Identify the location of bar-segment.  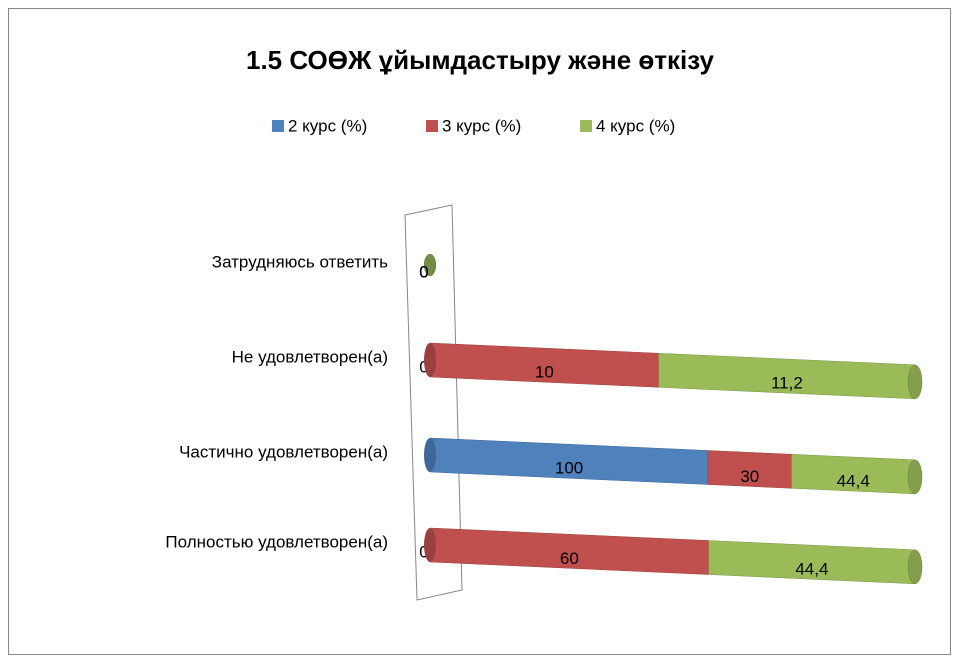
(430, 265).